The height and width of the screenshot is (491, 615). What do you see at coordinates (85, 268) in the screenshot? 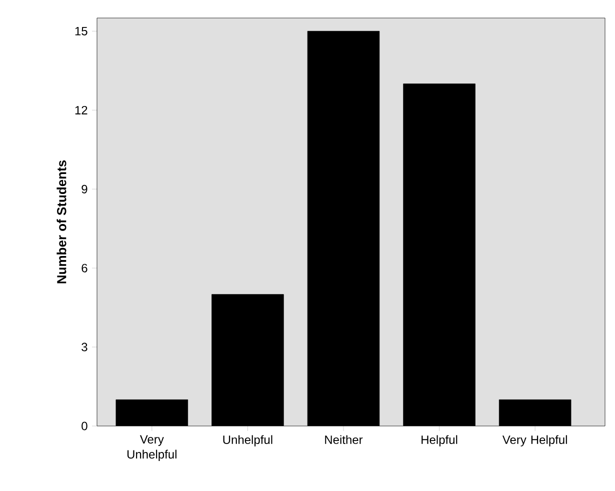
I see `y-tick-label: 6` at bounding box center [85, 268].